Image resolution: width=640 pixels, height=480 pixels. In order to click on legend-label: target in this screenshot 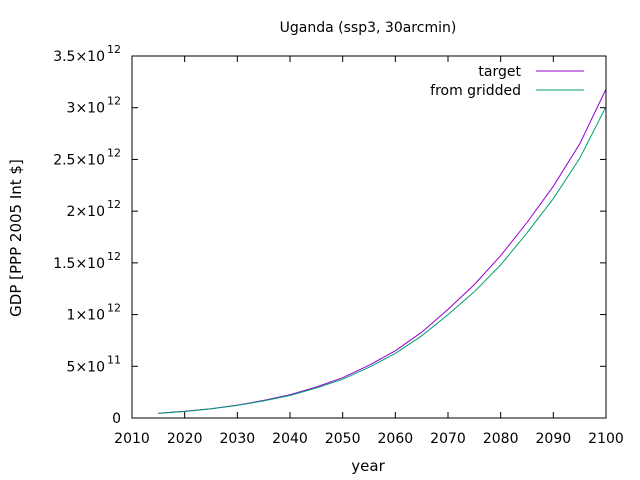, I will do `click(499, 72)`.